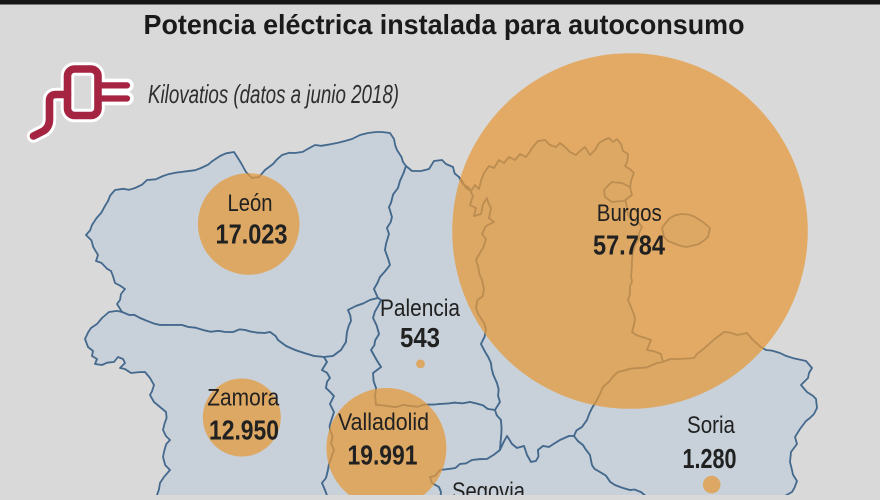 This screenshot has height=500, width=880. I want to click on svg-text: Valladolid, so click(383, 422).